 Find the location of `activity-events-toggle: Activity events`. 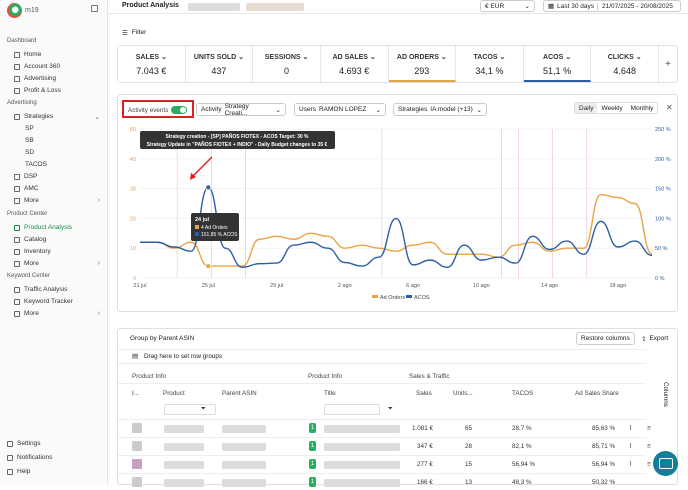

activity-events-toggle: Activity events is located at coordinates (158, 110).